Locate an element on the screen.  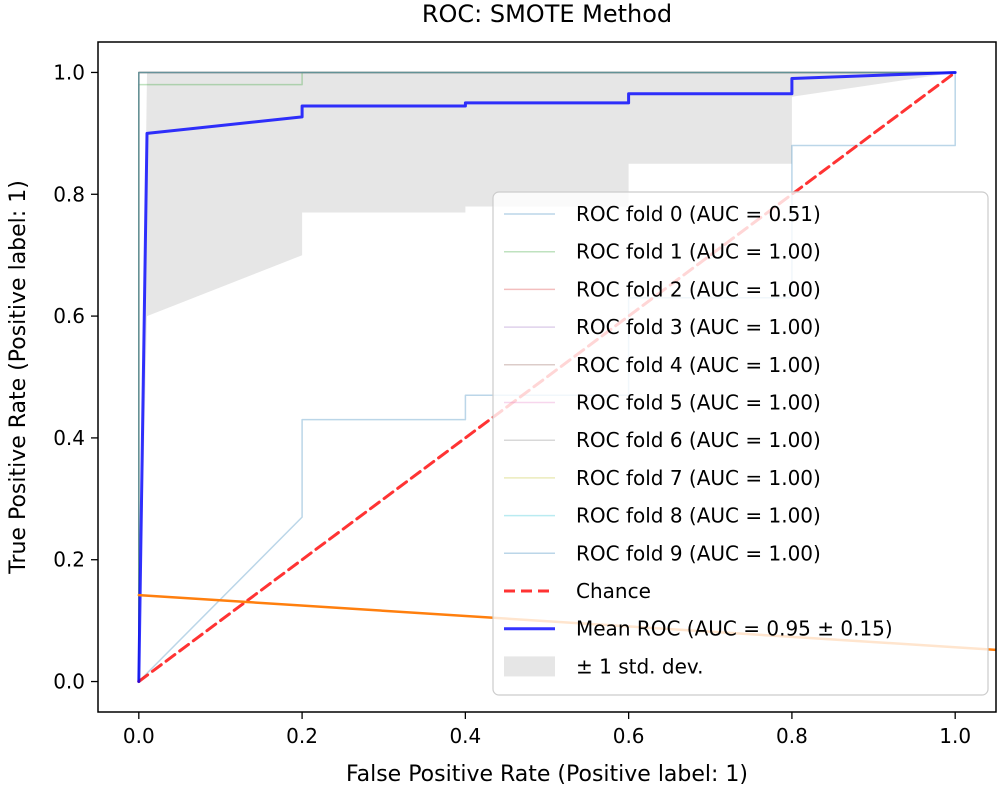
x-axis-label: False Positive Rate (Positive label: 1) is located at coordinates (547, 774).